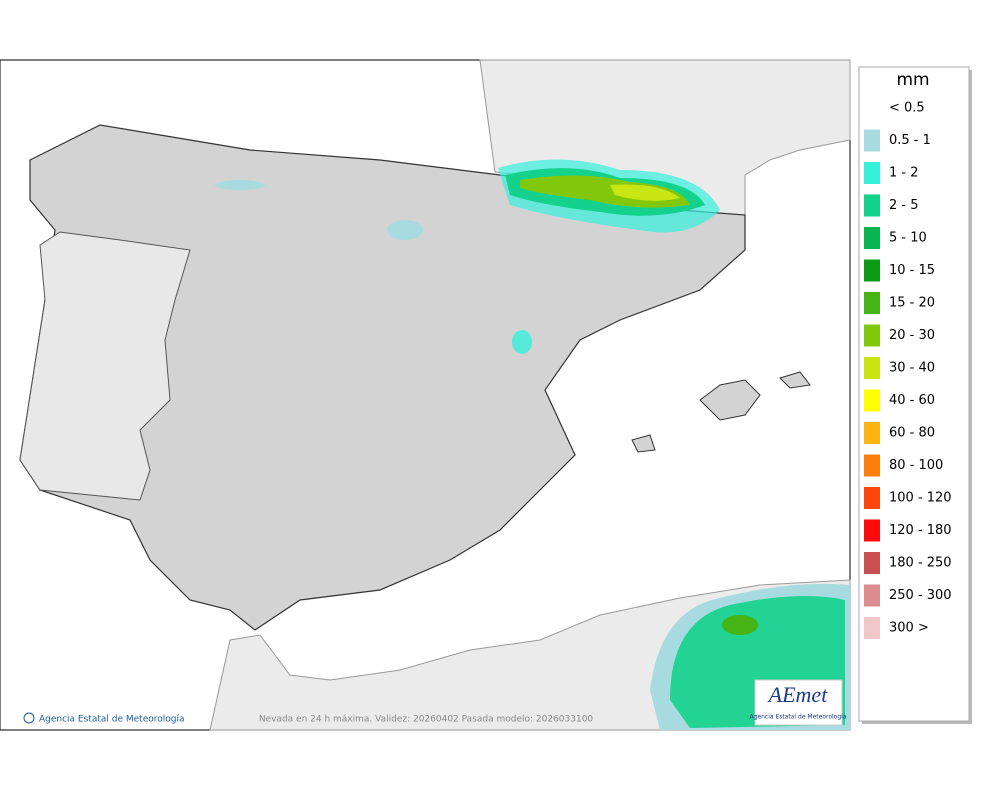 The height and width of the screenshot is (794, 1000). Describe the element at coordinates (912, 400) in the screenshot. I see `legend-label: 40 - 60` at that location.